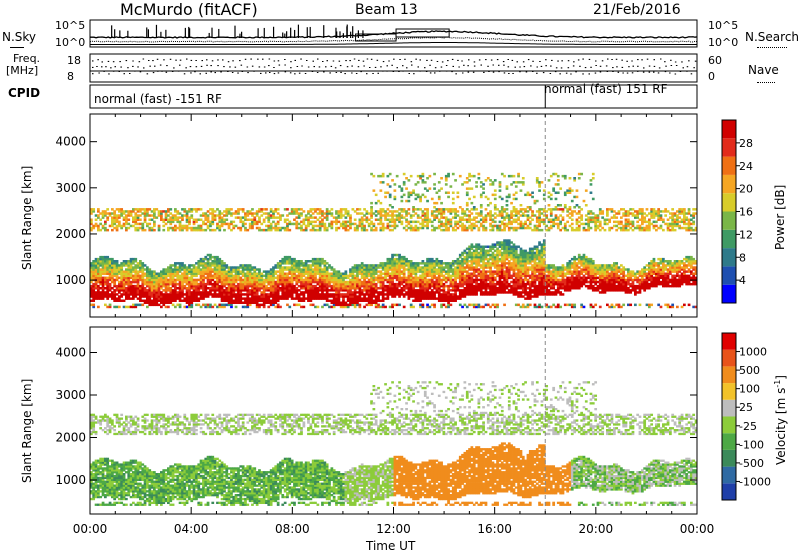  Describe the element at coordinates (766, 82) in the screenshot. I see `nave-legend-line` at that location.